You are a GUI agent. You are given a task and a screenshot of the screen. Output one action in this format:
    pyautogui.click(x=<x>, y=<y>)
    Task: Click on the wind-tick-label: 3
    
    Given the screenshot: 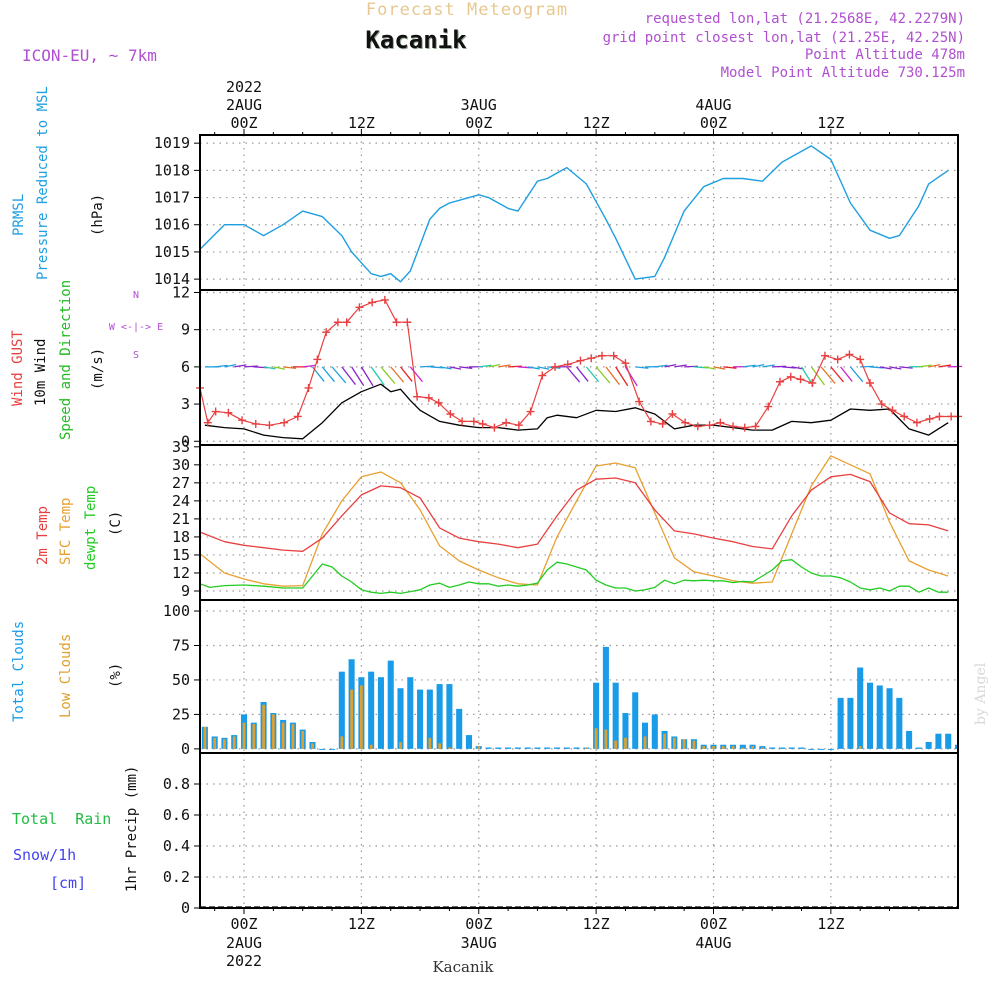 What is the action you would take?
    pyautogui.click(x=185, y=404)
    